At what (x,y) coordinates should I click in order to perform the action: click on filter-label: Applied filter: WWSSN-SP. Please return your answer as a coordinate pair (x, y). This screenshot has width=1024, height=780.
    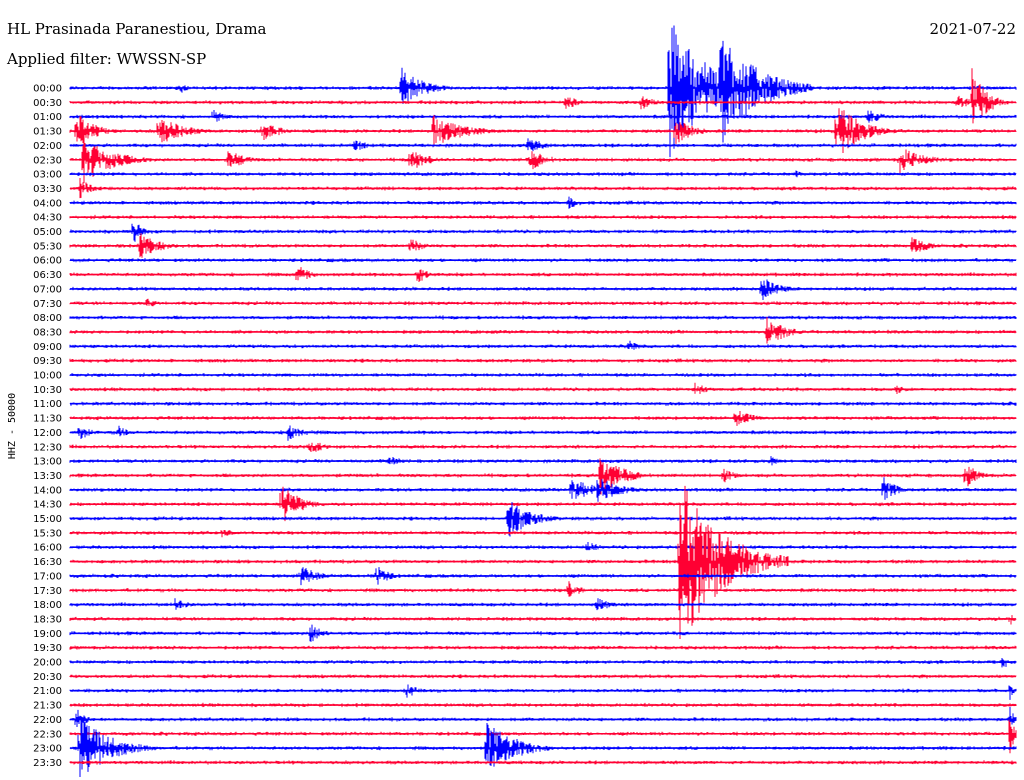
    Looking at the image, I should click on (107, 59).